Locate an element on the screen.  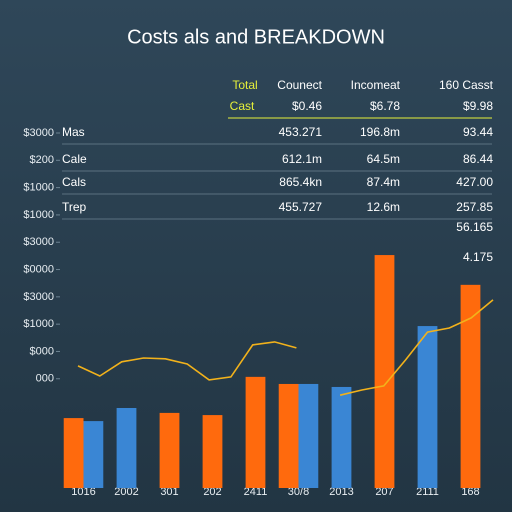
x-tick-label: 168 is located at coordinates (470, 492).